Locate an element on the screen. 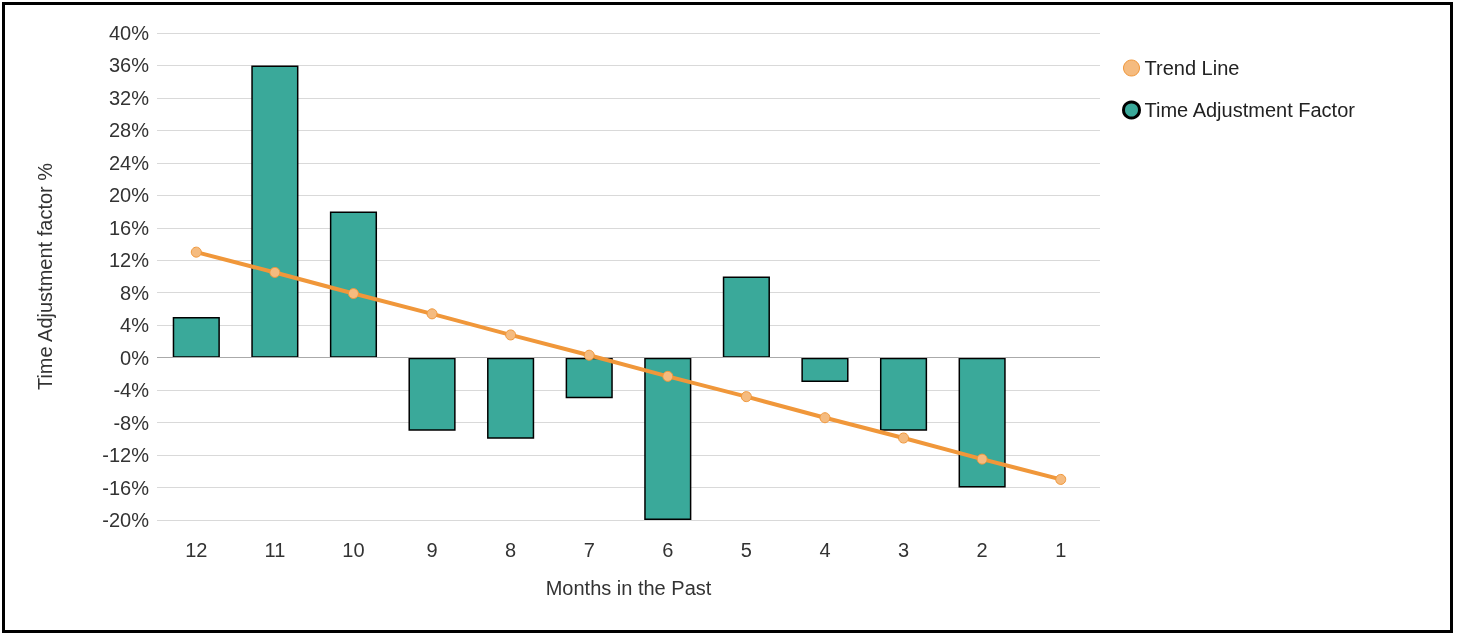 This screenshot has width=1459, height=639. legend-label: Time Adjustment Factor is located at coordinates (1250, 110).